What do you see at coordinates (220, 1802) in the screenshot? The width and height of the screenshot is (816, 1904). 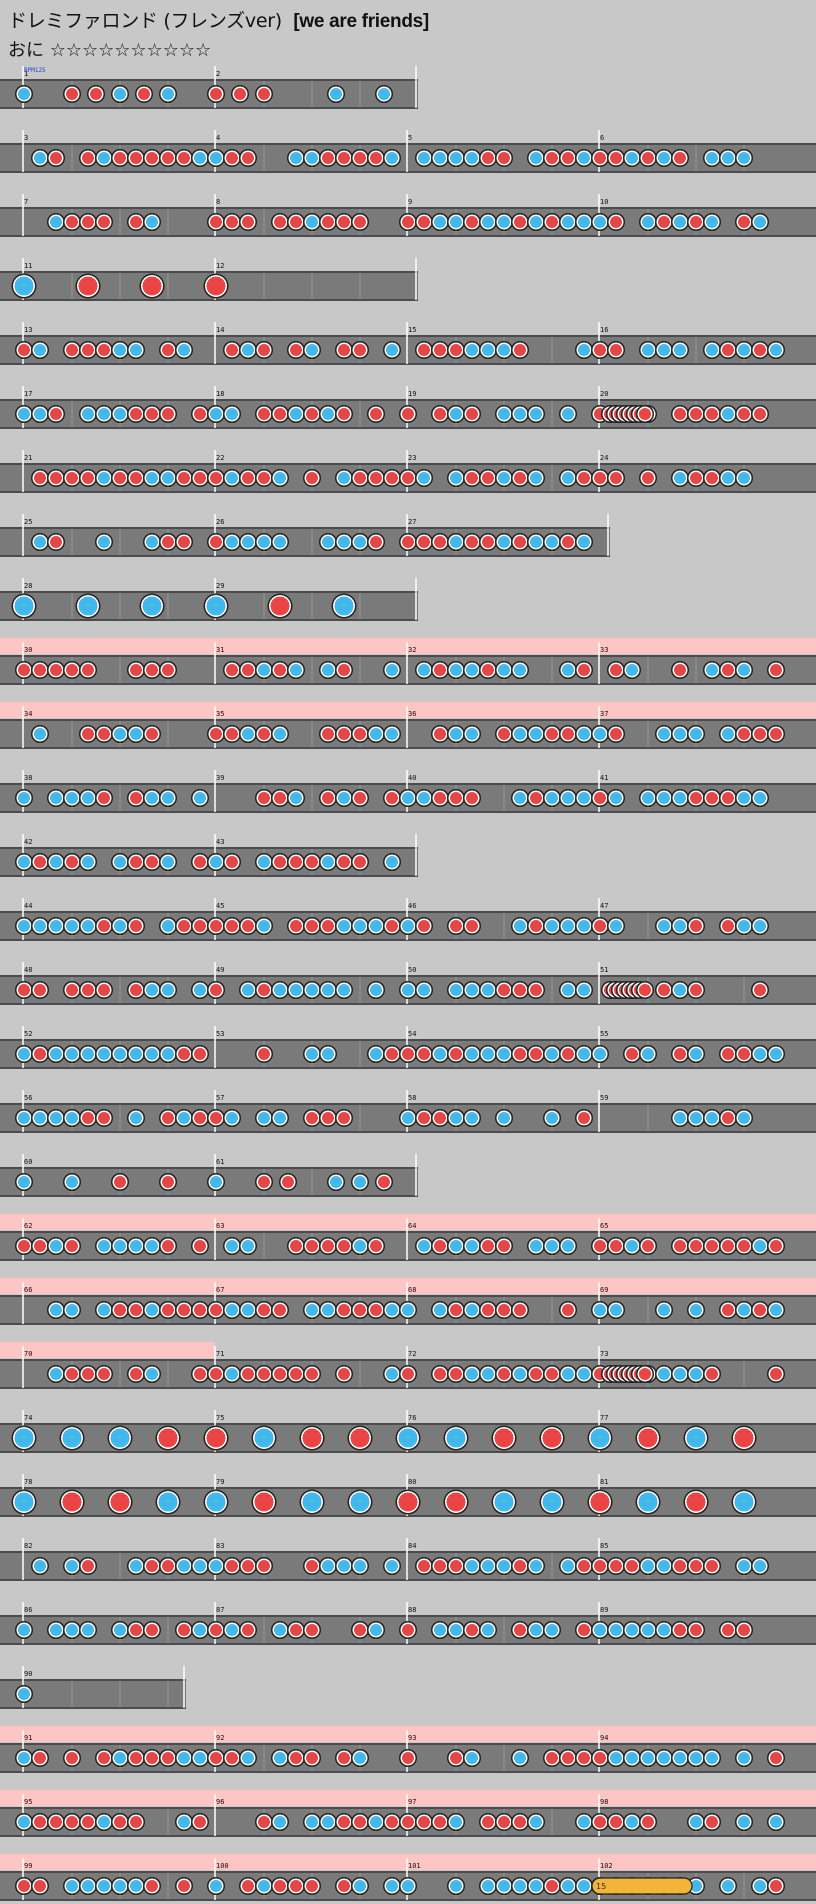 I see `measure-number: 96` at bounding box center [220, 1802].